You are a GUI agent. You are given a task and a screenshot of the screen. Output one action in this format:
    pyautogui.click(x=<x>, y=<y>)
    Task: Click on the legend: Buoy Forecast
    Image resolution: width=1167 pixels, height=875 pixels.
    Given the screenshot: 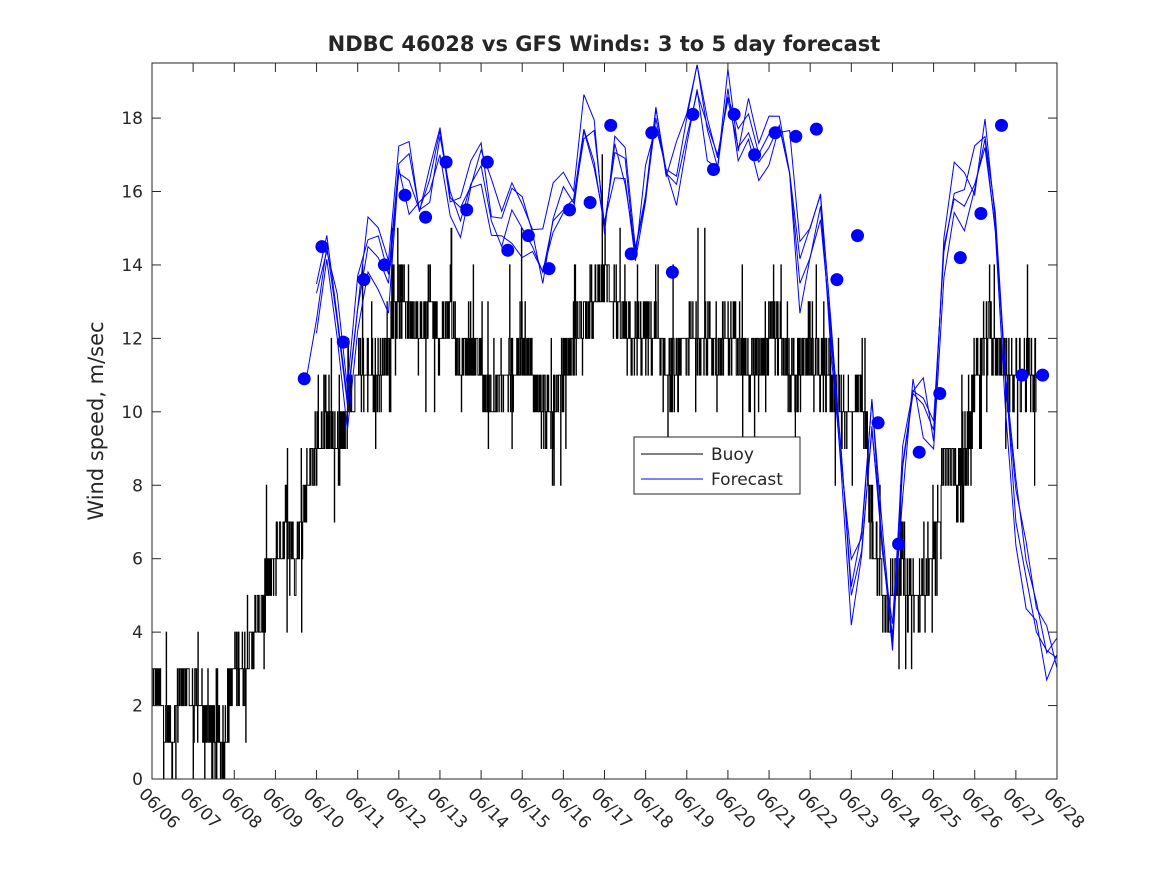 What is the action you would take?
    pyautogui.click(x=717, y=465)
    